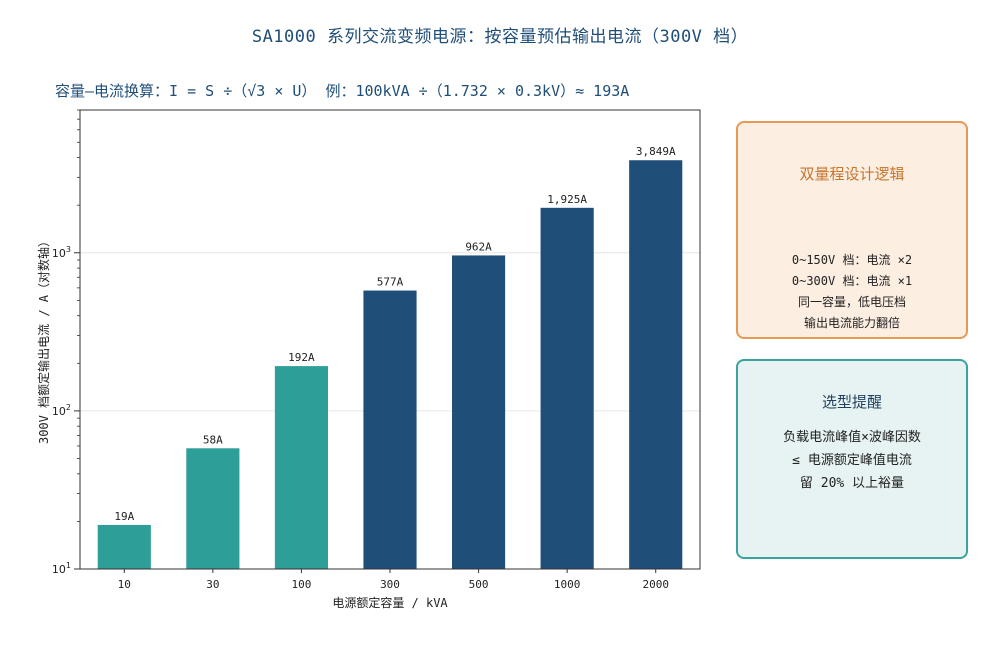 The image size is (1000, 654). I want to click on tip-panel-title: 选型提醒, so click(851, 402).